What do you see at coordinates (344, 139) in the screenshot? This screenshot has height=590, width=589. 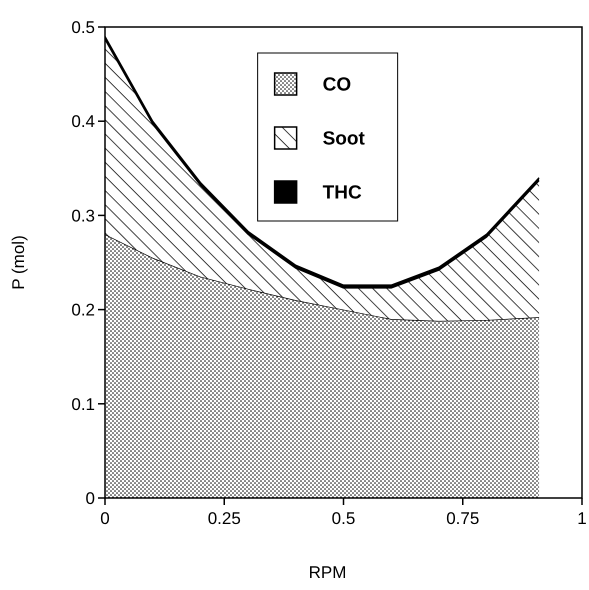 I see `legend-label: Soot` at bounding box center [344, 139].